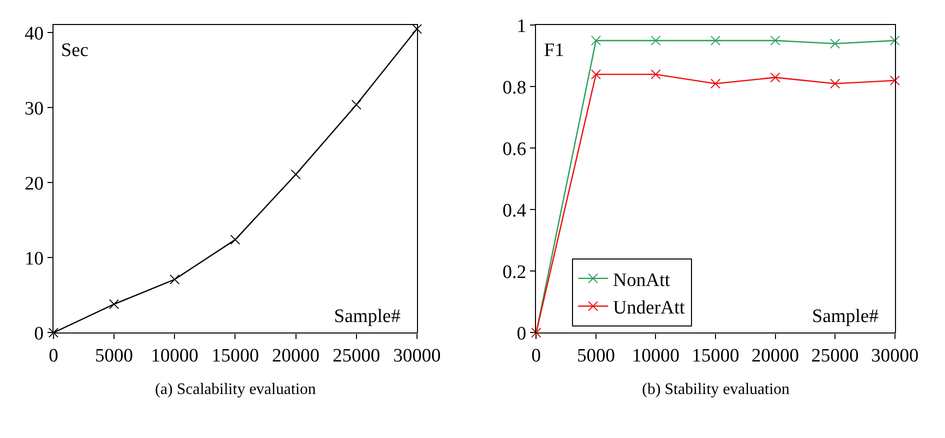 The height and width of the screenshot is (438, 945). Describe the element at coordinates (521, 26) in the screenshot. I see `y-tick-label: 1` at that location.